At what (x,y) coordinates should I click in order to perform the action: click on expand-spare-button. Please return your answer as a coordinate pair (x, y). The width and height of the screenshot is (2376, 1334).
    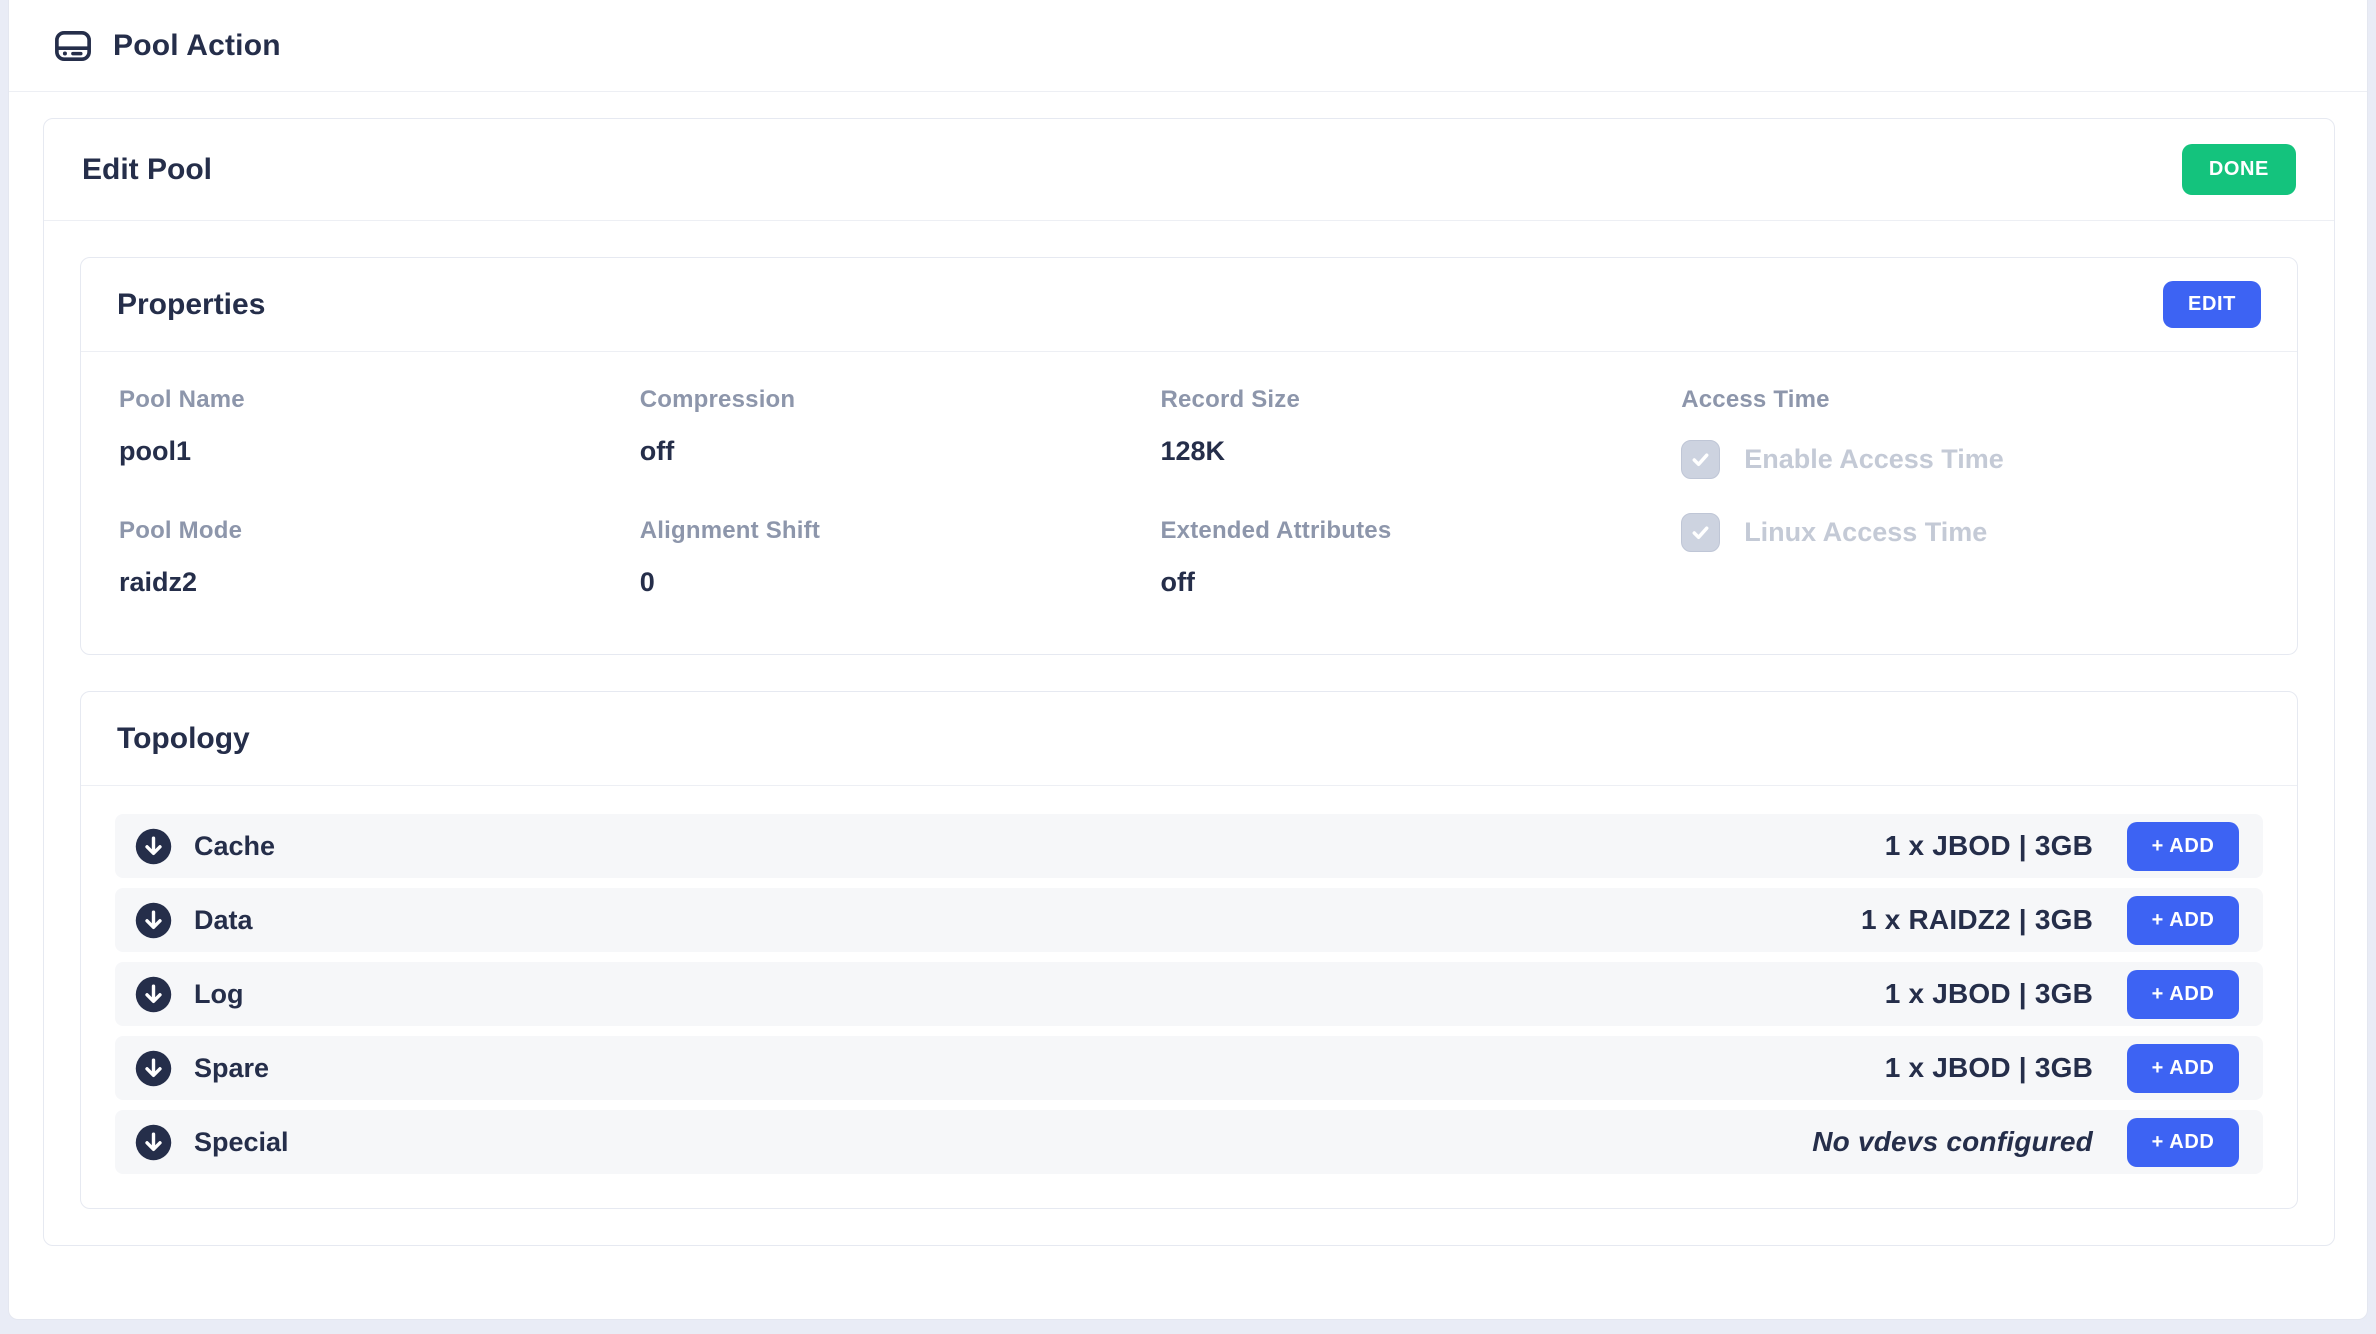
    Looking at the image, I should click on (153, 1068).